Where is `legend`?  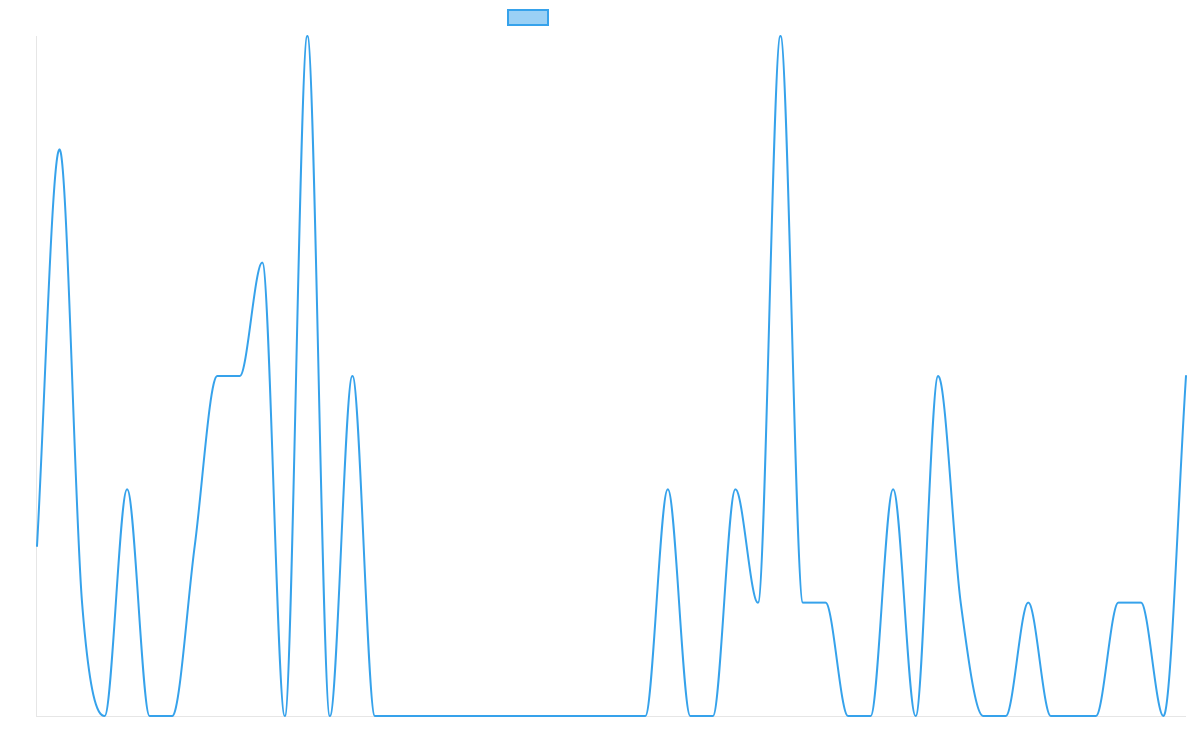 legend is located at coordinates (528, 17).